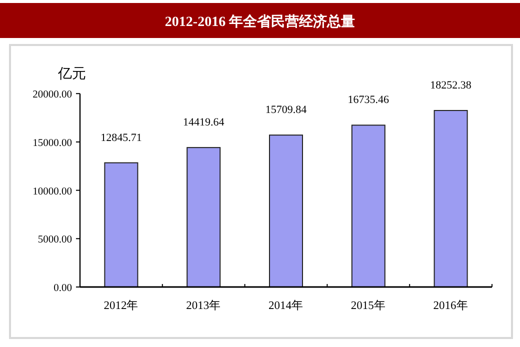  Describe the element at coordinates (368, 305) in the screenshot. I see `x-tick-label: 2015年` at that location.